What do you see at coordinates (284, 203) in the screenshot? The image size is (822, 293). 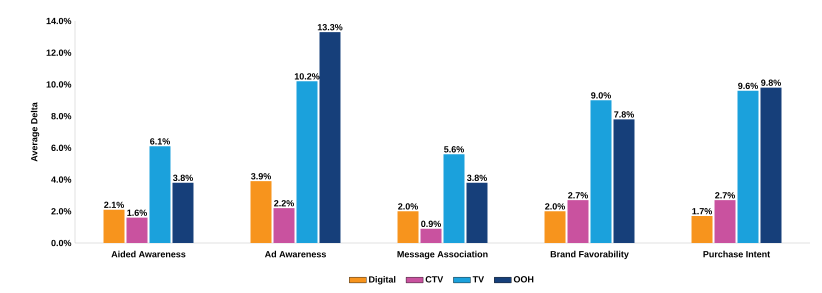 I see `data-label: 2.2%` at bounding box center [284, 203].